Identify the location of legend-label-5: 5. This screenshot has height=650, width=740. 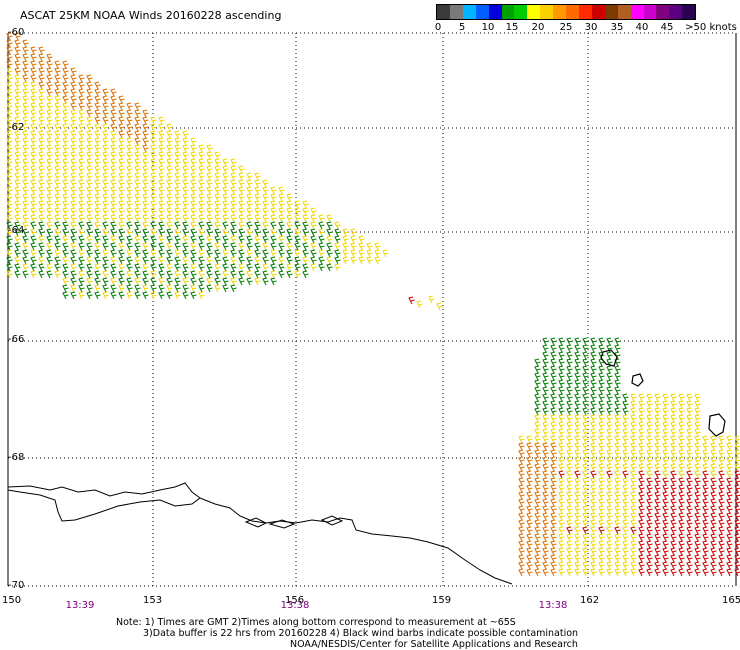
(462, 27).